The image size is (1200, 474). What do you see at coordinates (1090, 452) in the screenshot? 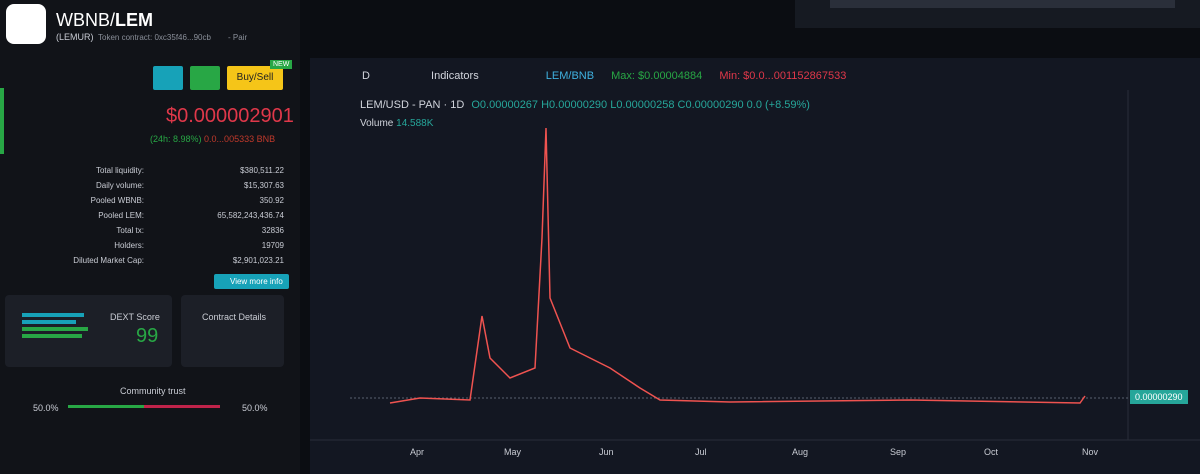
I see `x-tick-label: Nov` at bounding box center [1090, 452].